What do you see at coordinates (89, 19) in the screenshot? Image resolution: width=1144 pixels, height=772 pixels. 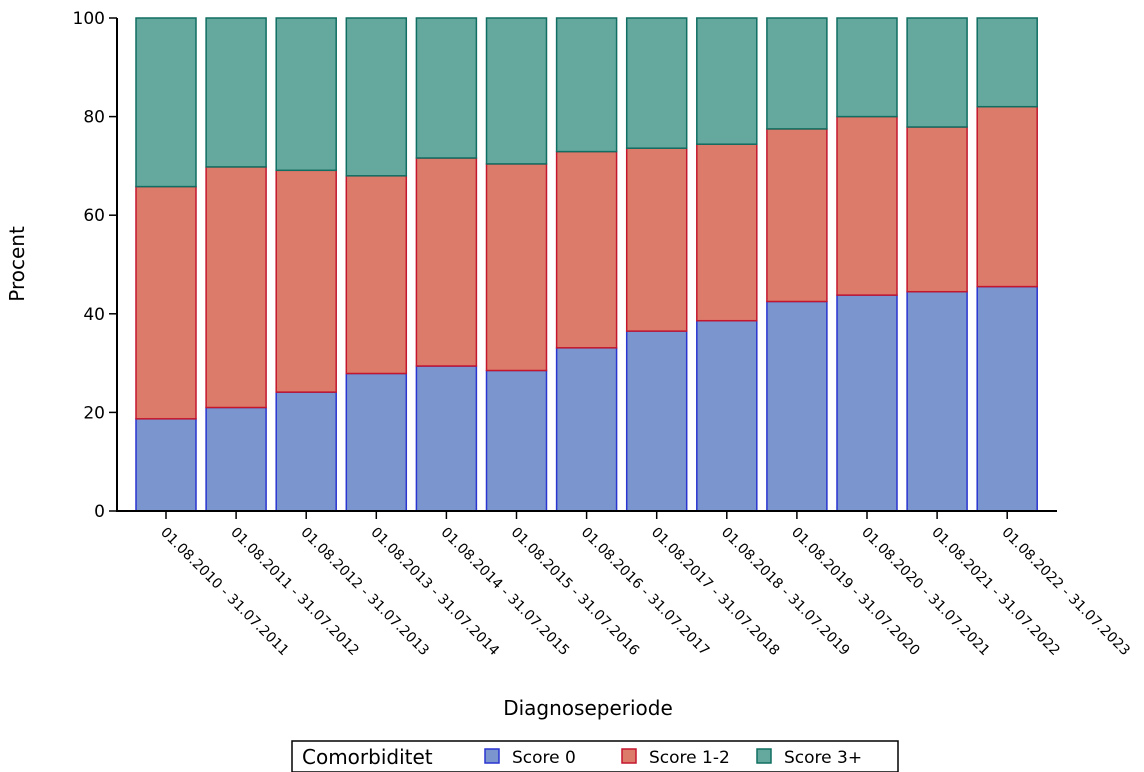 I see `y-tick-label: 100` at bounding box center [89, 19].